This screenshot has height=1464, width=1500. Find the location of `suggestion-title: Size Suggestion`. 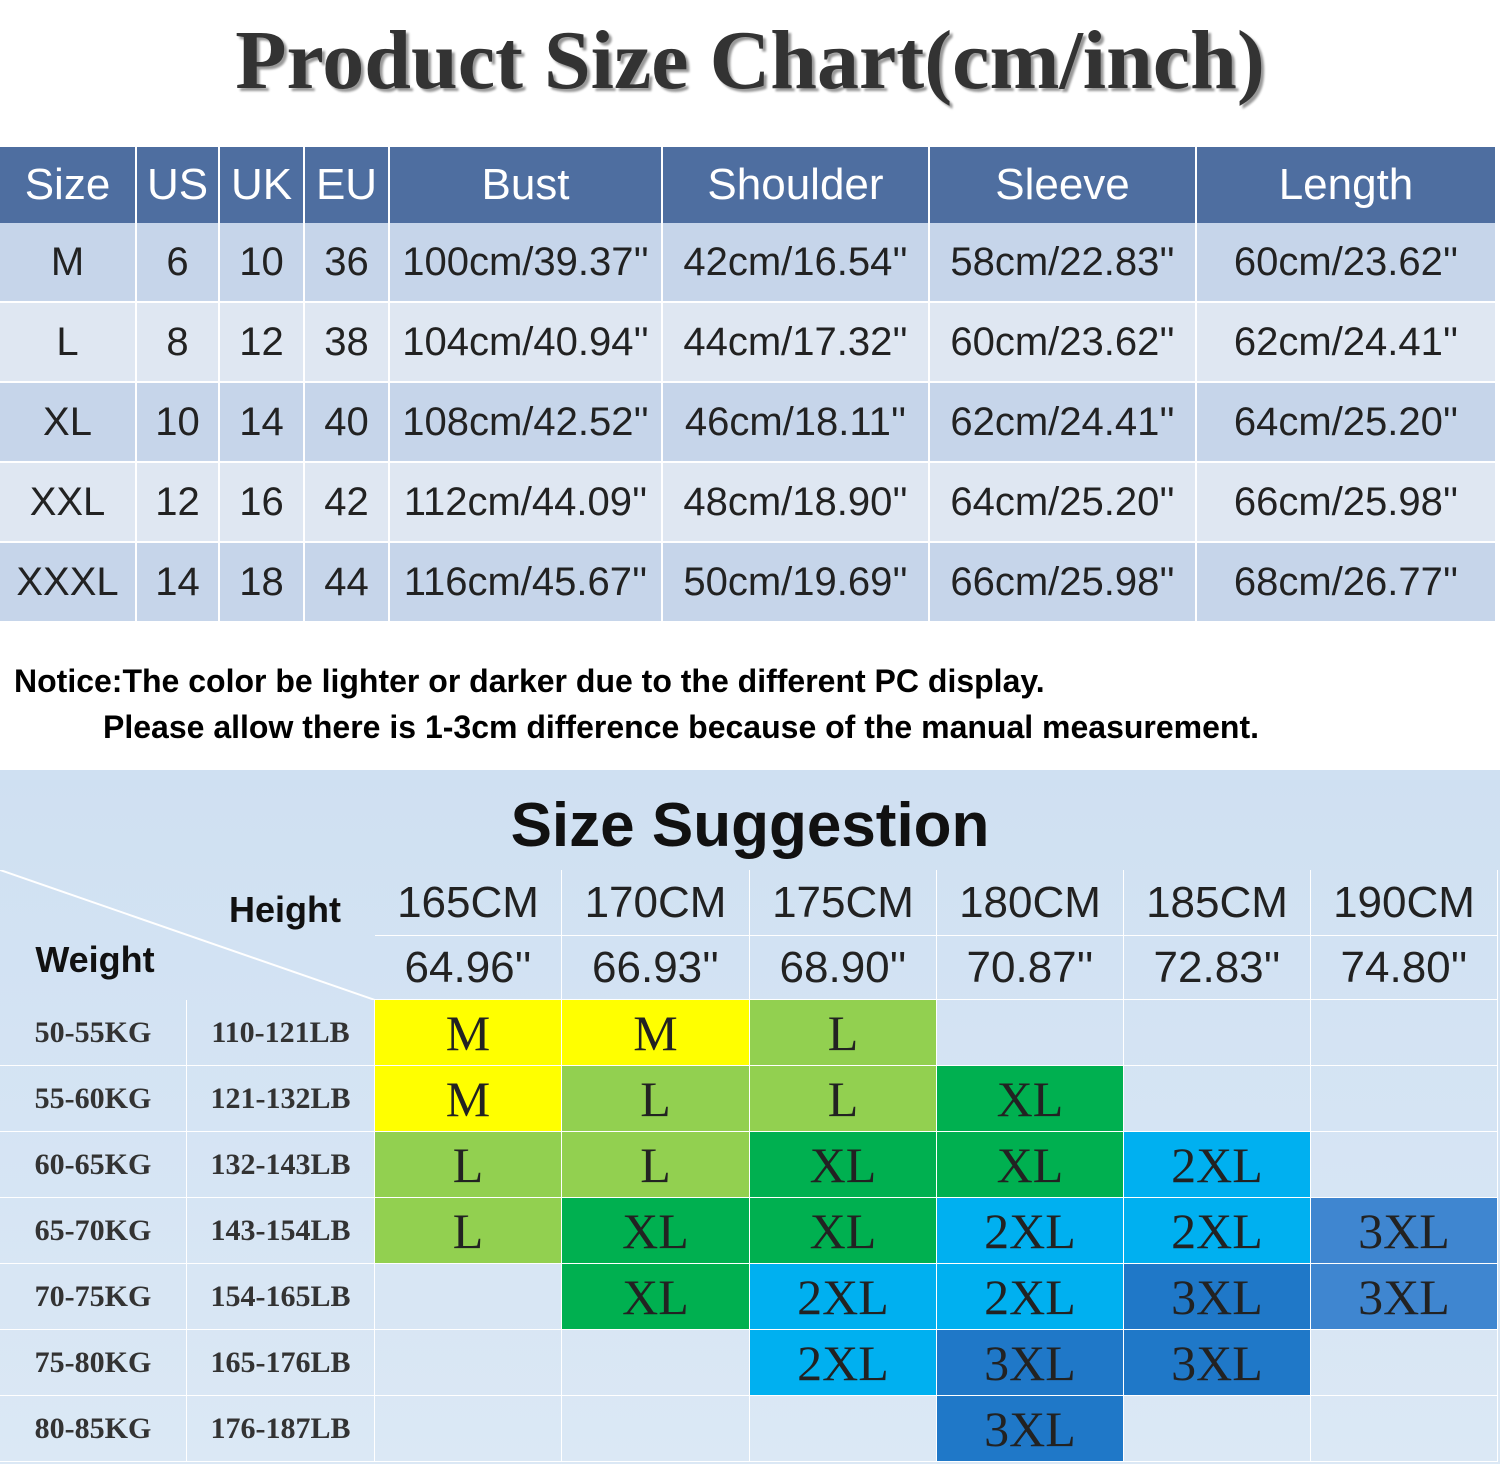

suggestion-title: Size Suggestion is located at coordinates (750, 825).